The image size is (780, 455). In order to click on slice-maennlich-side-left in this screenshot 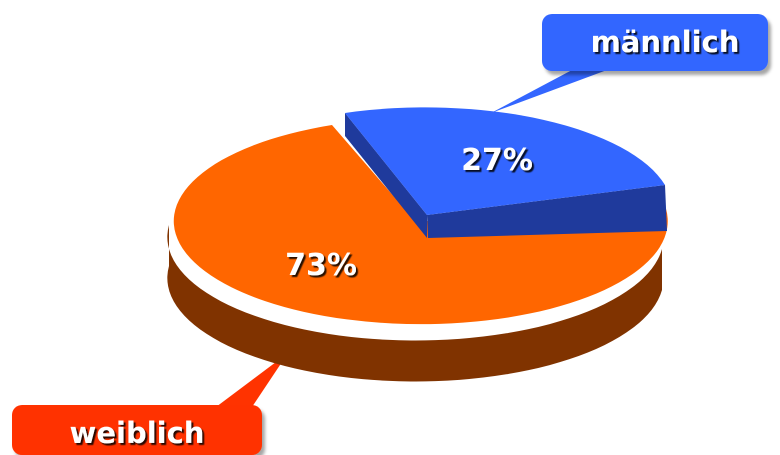, I will do `click(386, 175)`.